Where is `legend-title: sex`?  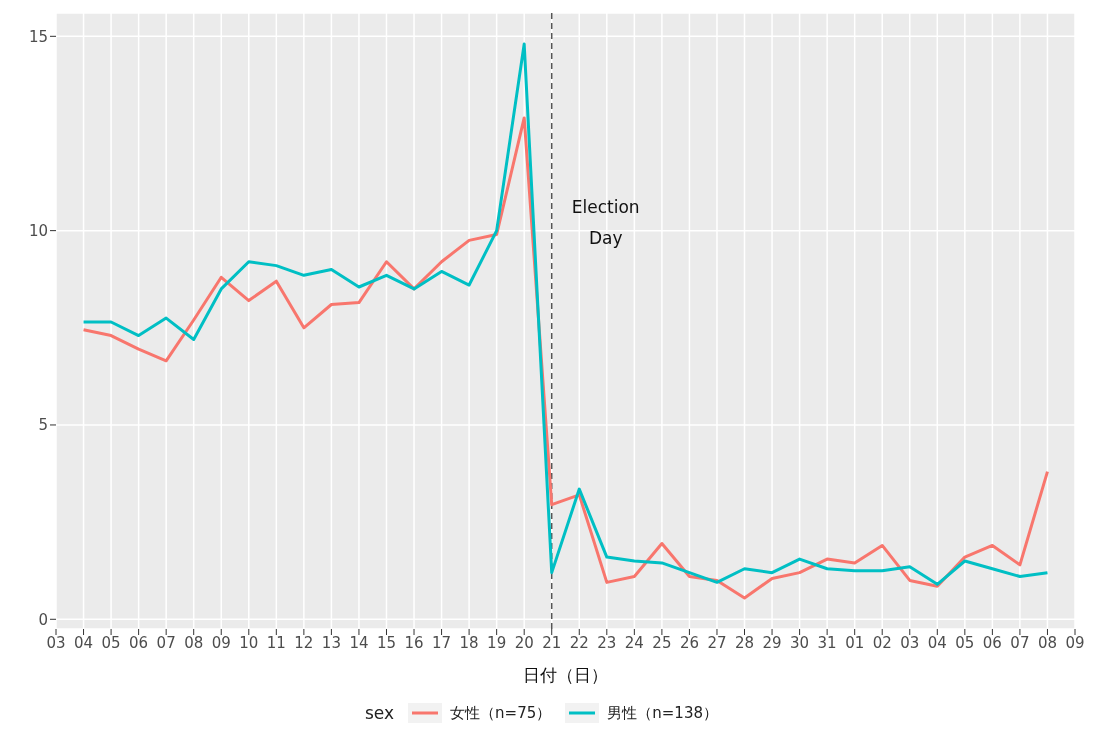 legend-title: sex is located at coordinates (380, 713).